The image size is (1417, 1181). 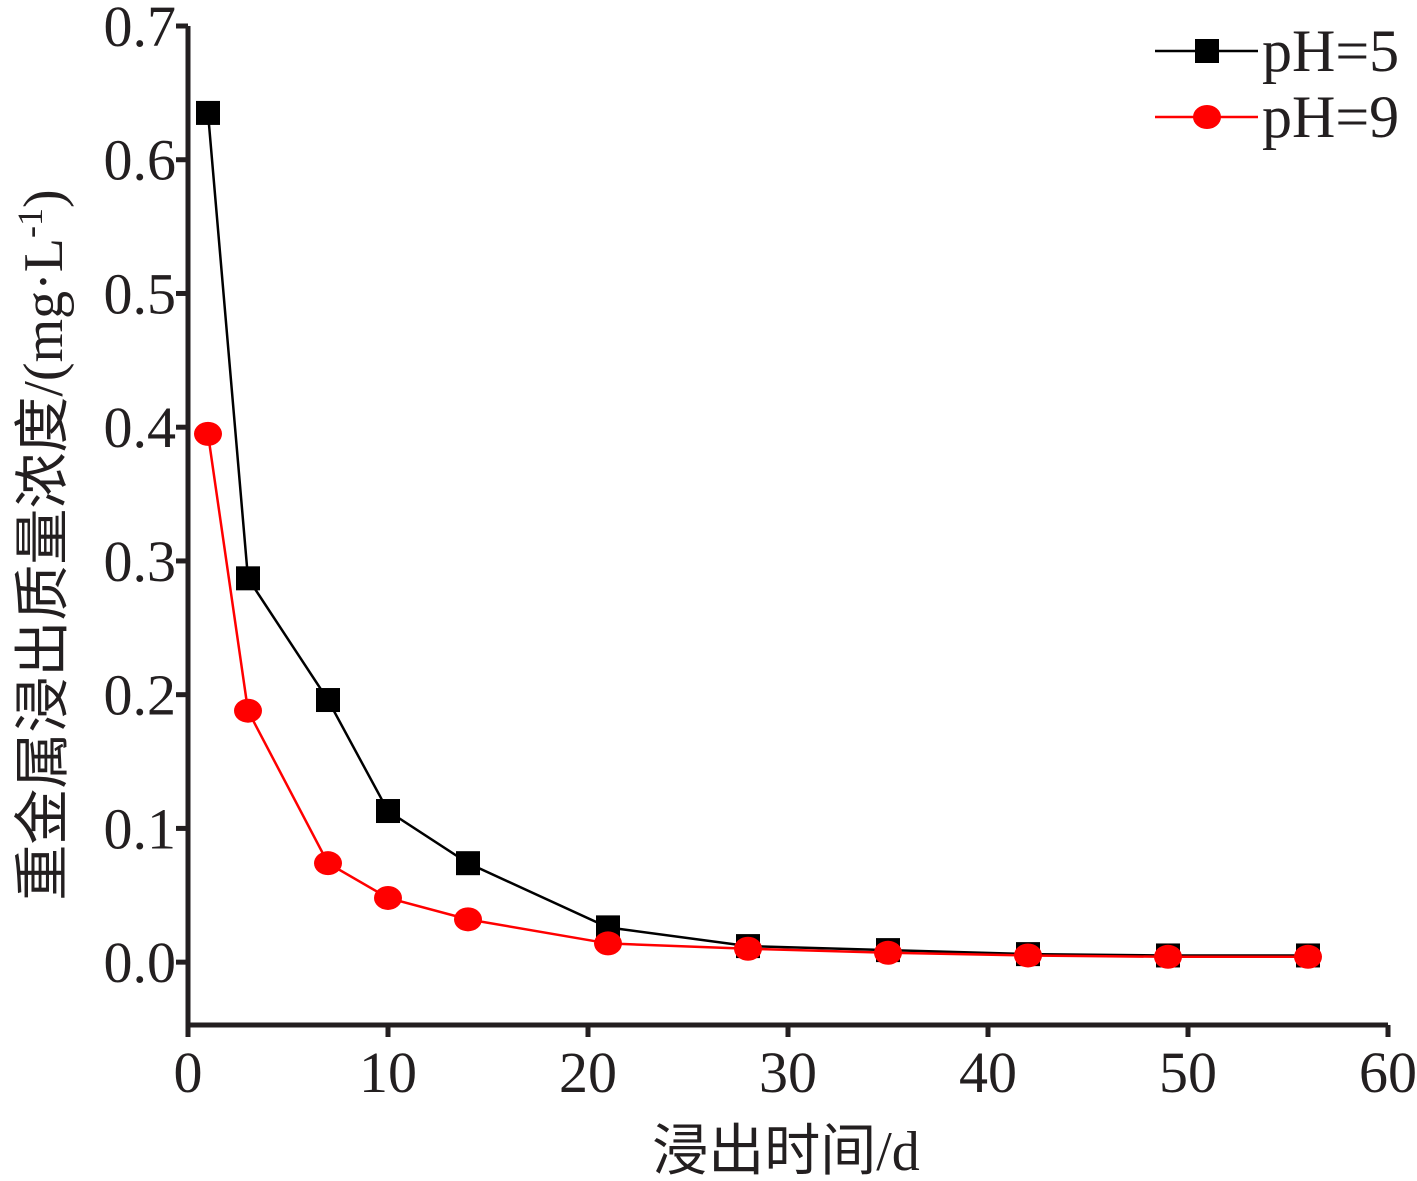 What do you see at coordinates (140, 695) in the screenshot?
I see `y-tick-label-0.2: 0.2` at bounding box center [140, 695].